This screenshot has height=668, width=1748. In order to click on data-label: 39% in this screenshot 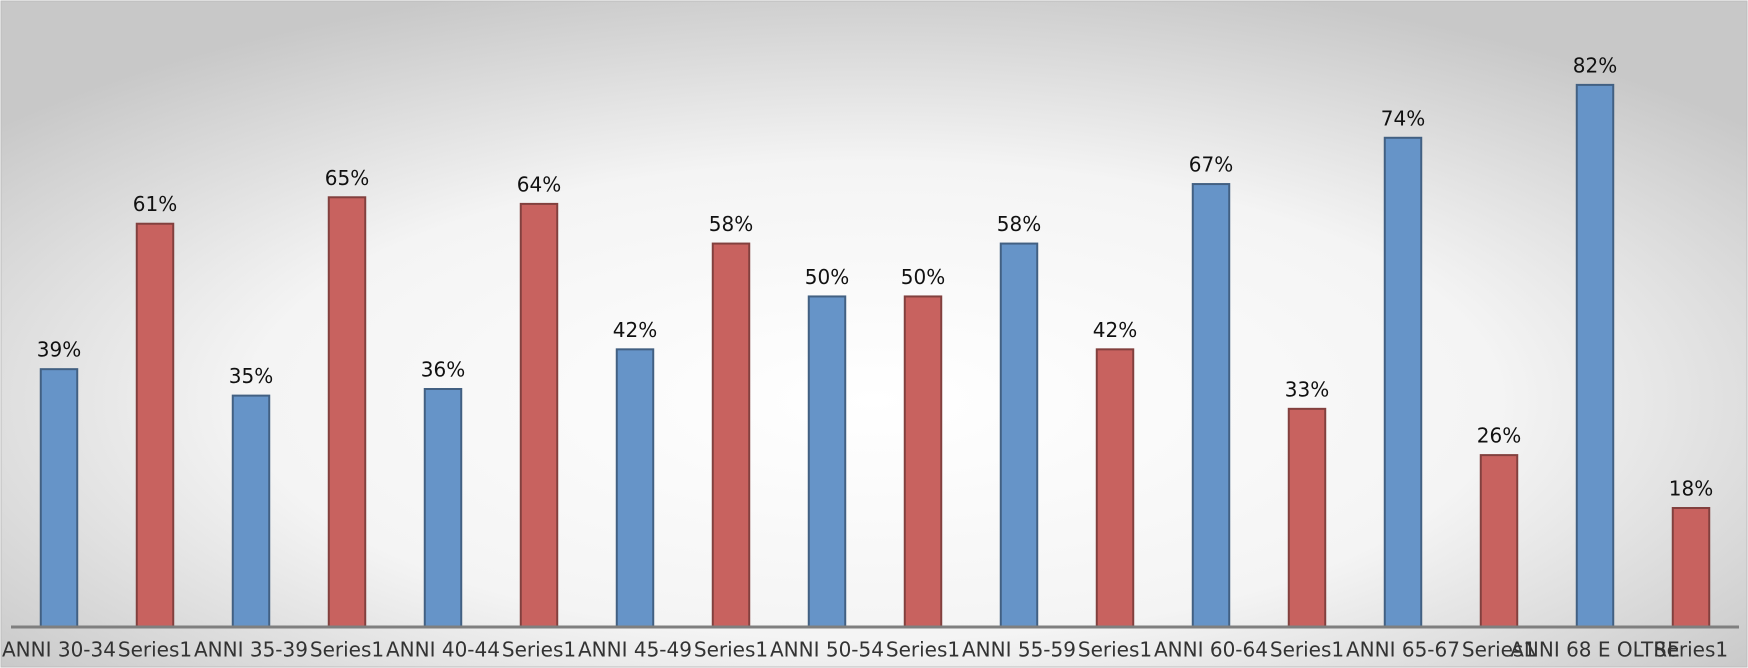, I will do `click(59, 350)`.